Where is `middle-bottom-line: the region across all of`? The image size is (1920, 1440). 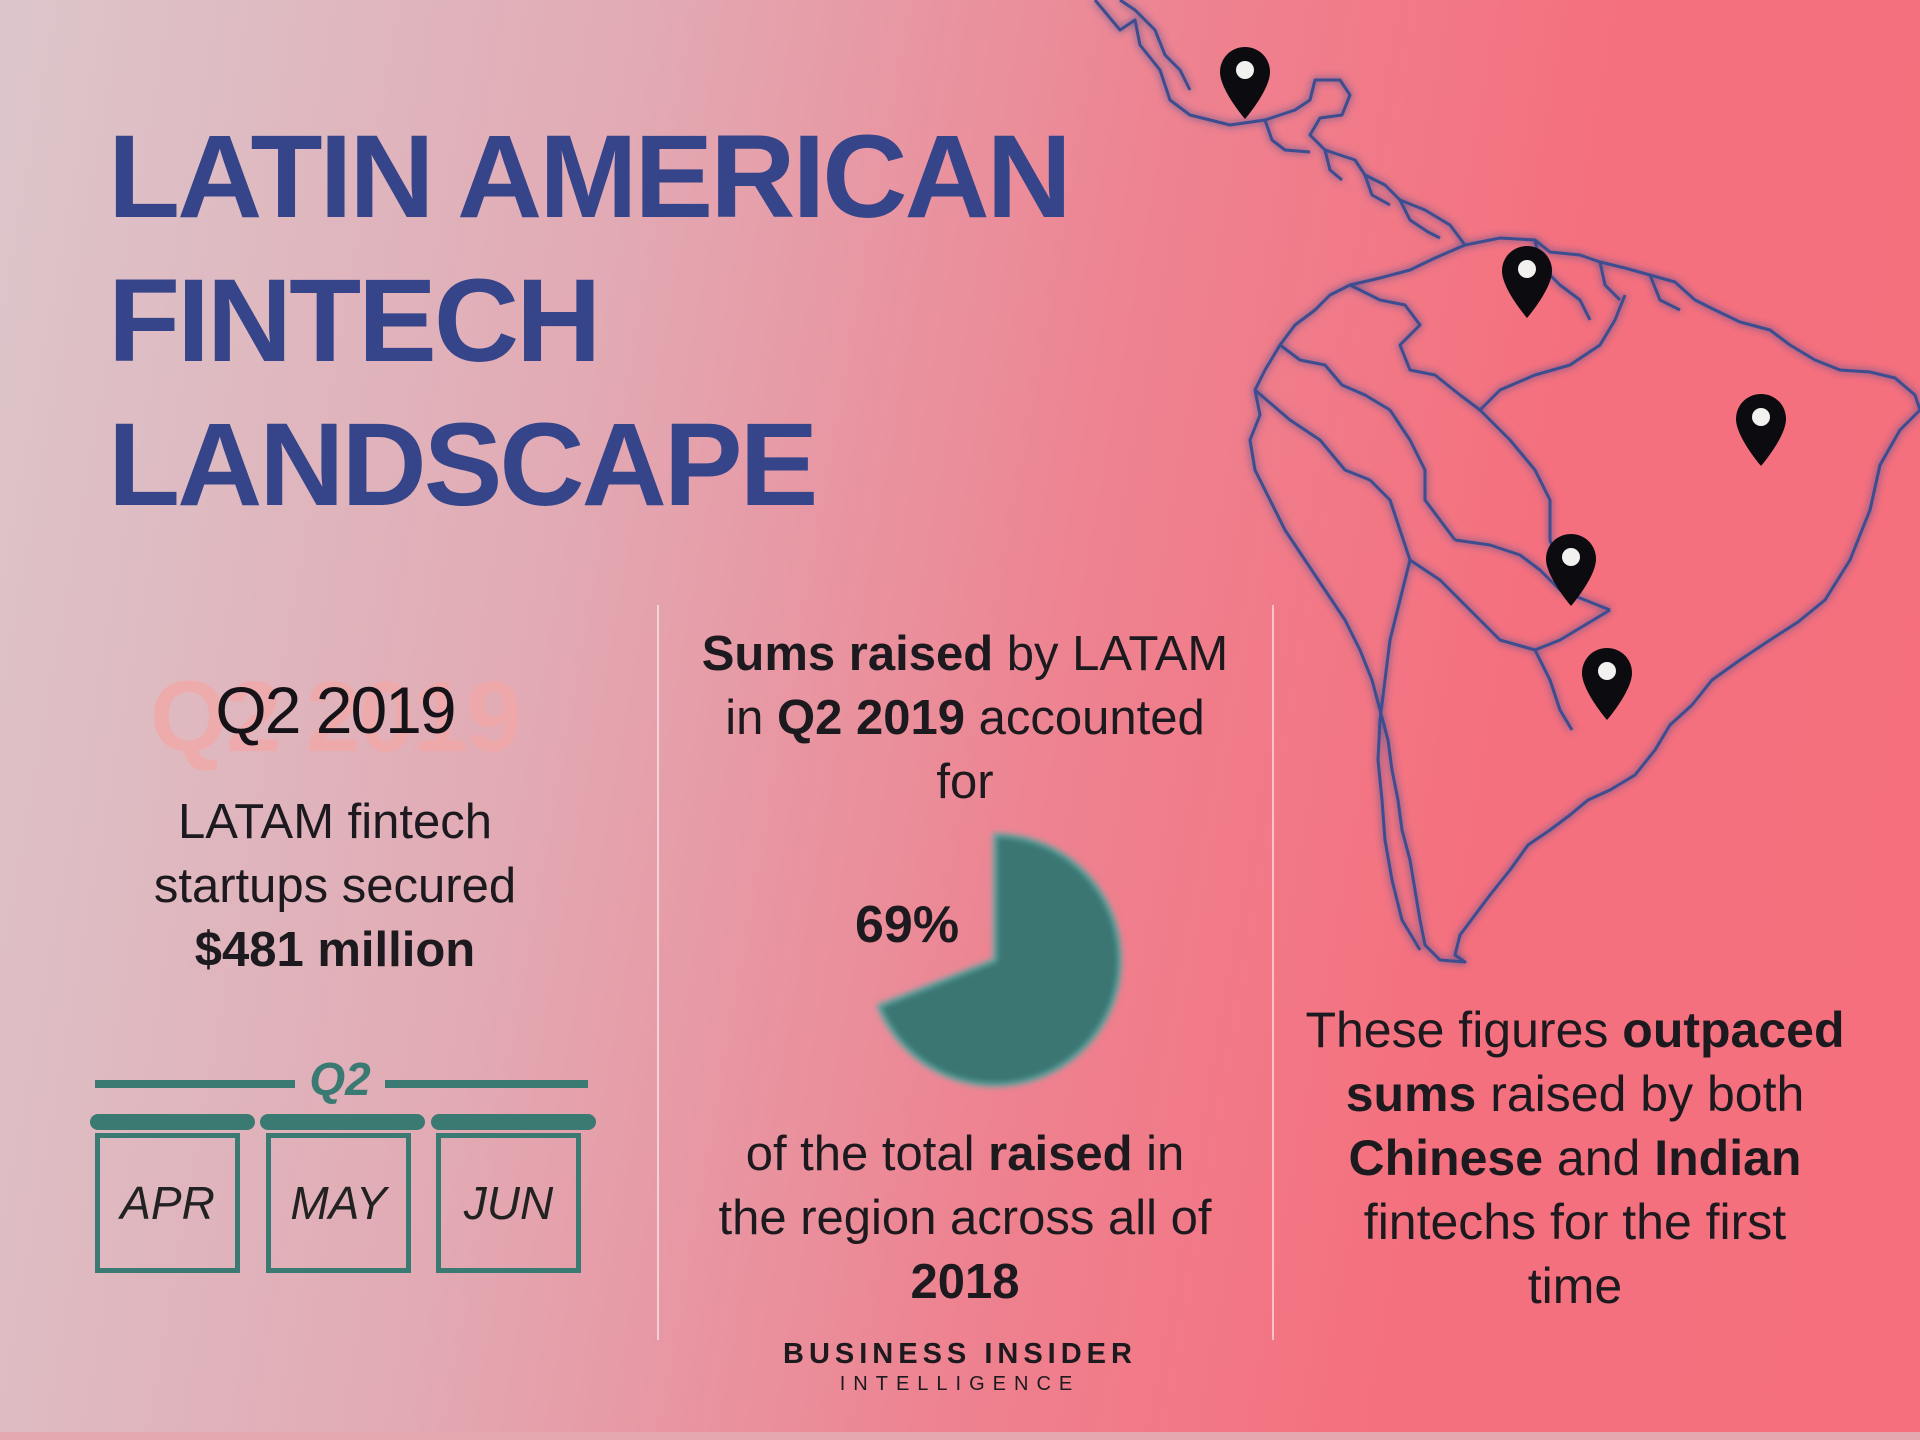
middle-bottom-line: the region across all of is located at coordinates (965, 1218).